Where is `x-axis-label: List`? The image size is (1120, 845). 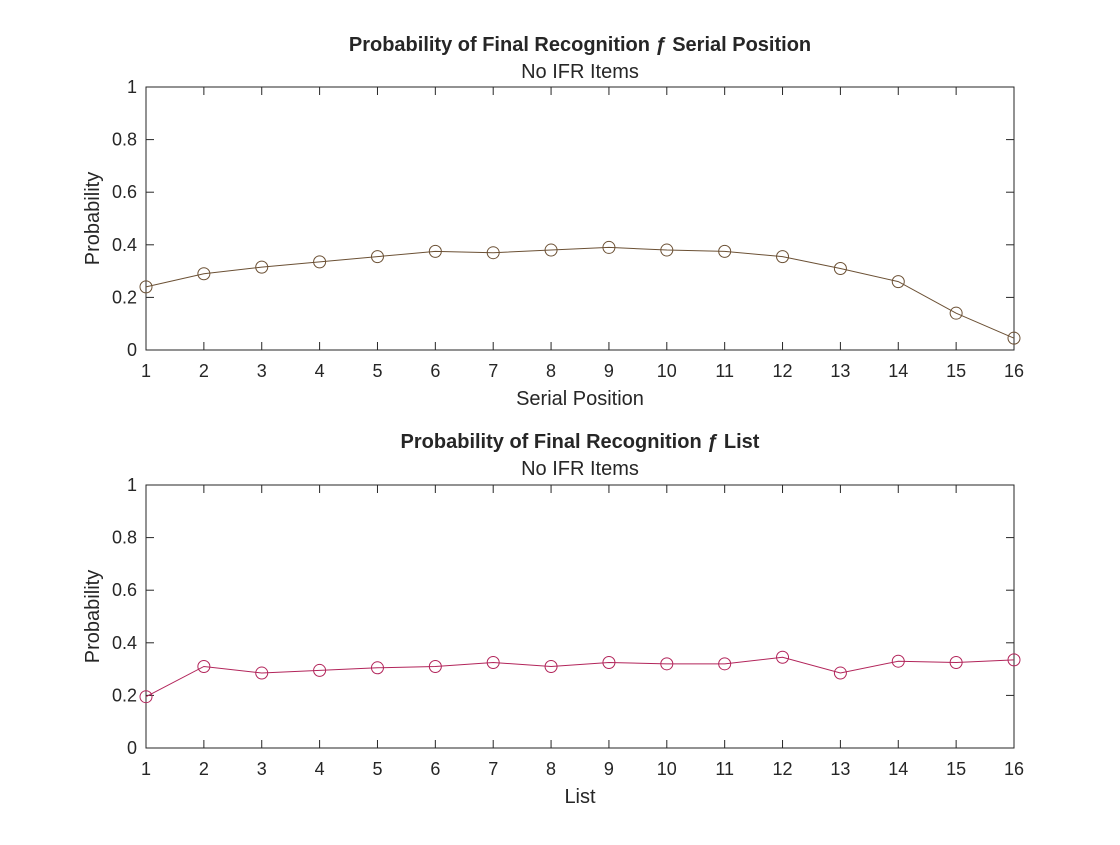
x-axis-label: List is located at coordinates (580, 797).